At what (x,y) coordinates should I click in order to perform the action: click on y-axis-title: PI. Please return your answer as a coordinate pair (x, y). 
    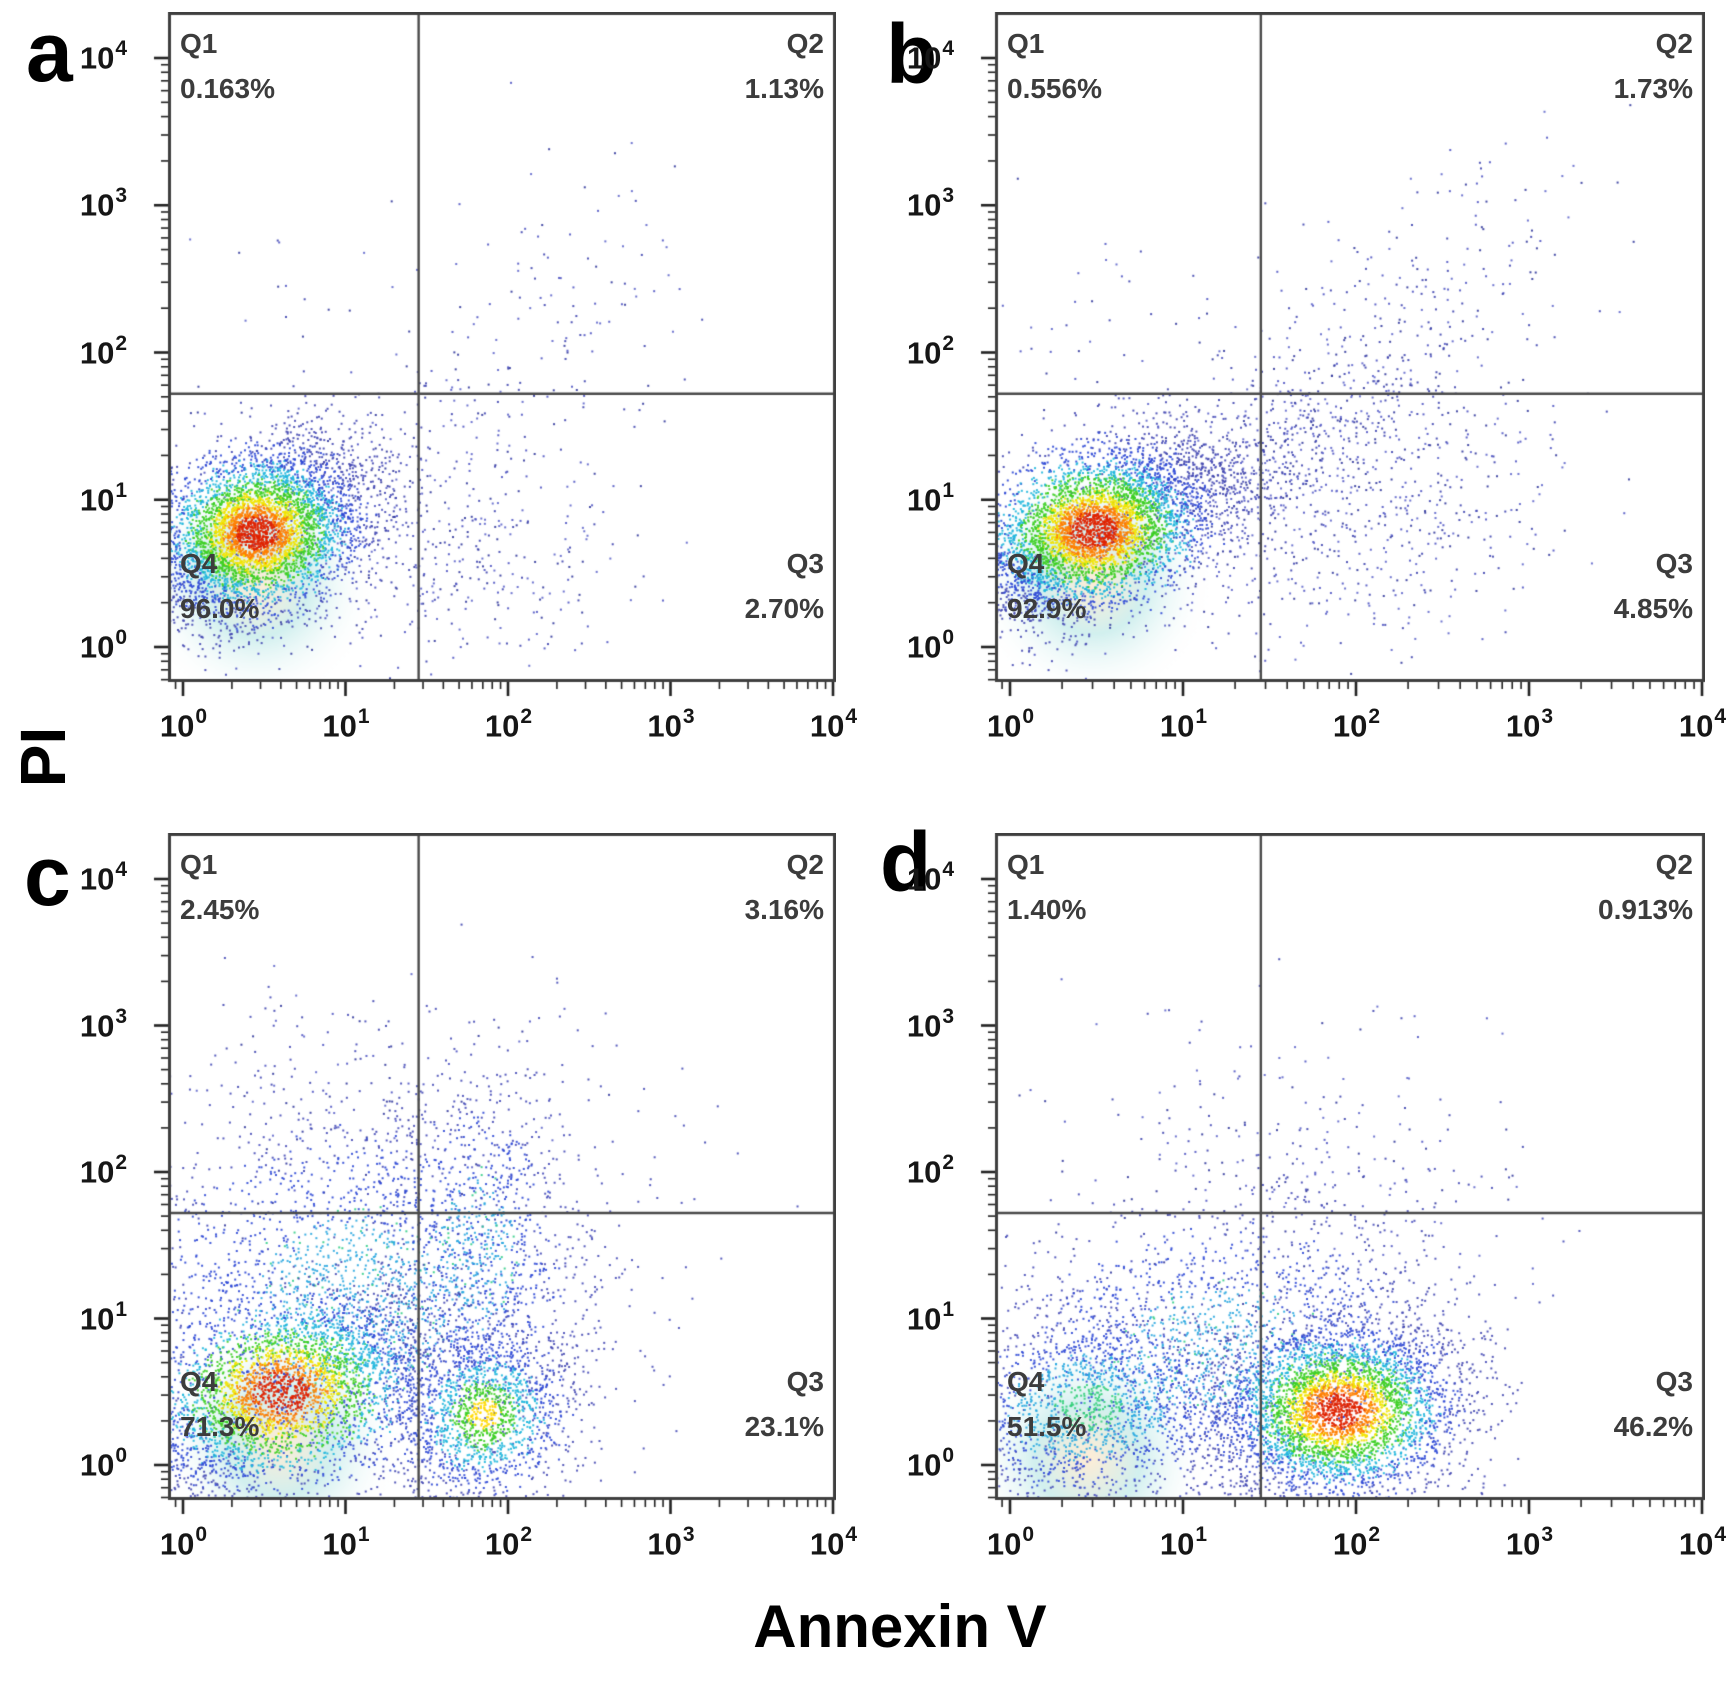
    Looking at the image, I should click on (43, 757).